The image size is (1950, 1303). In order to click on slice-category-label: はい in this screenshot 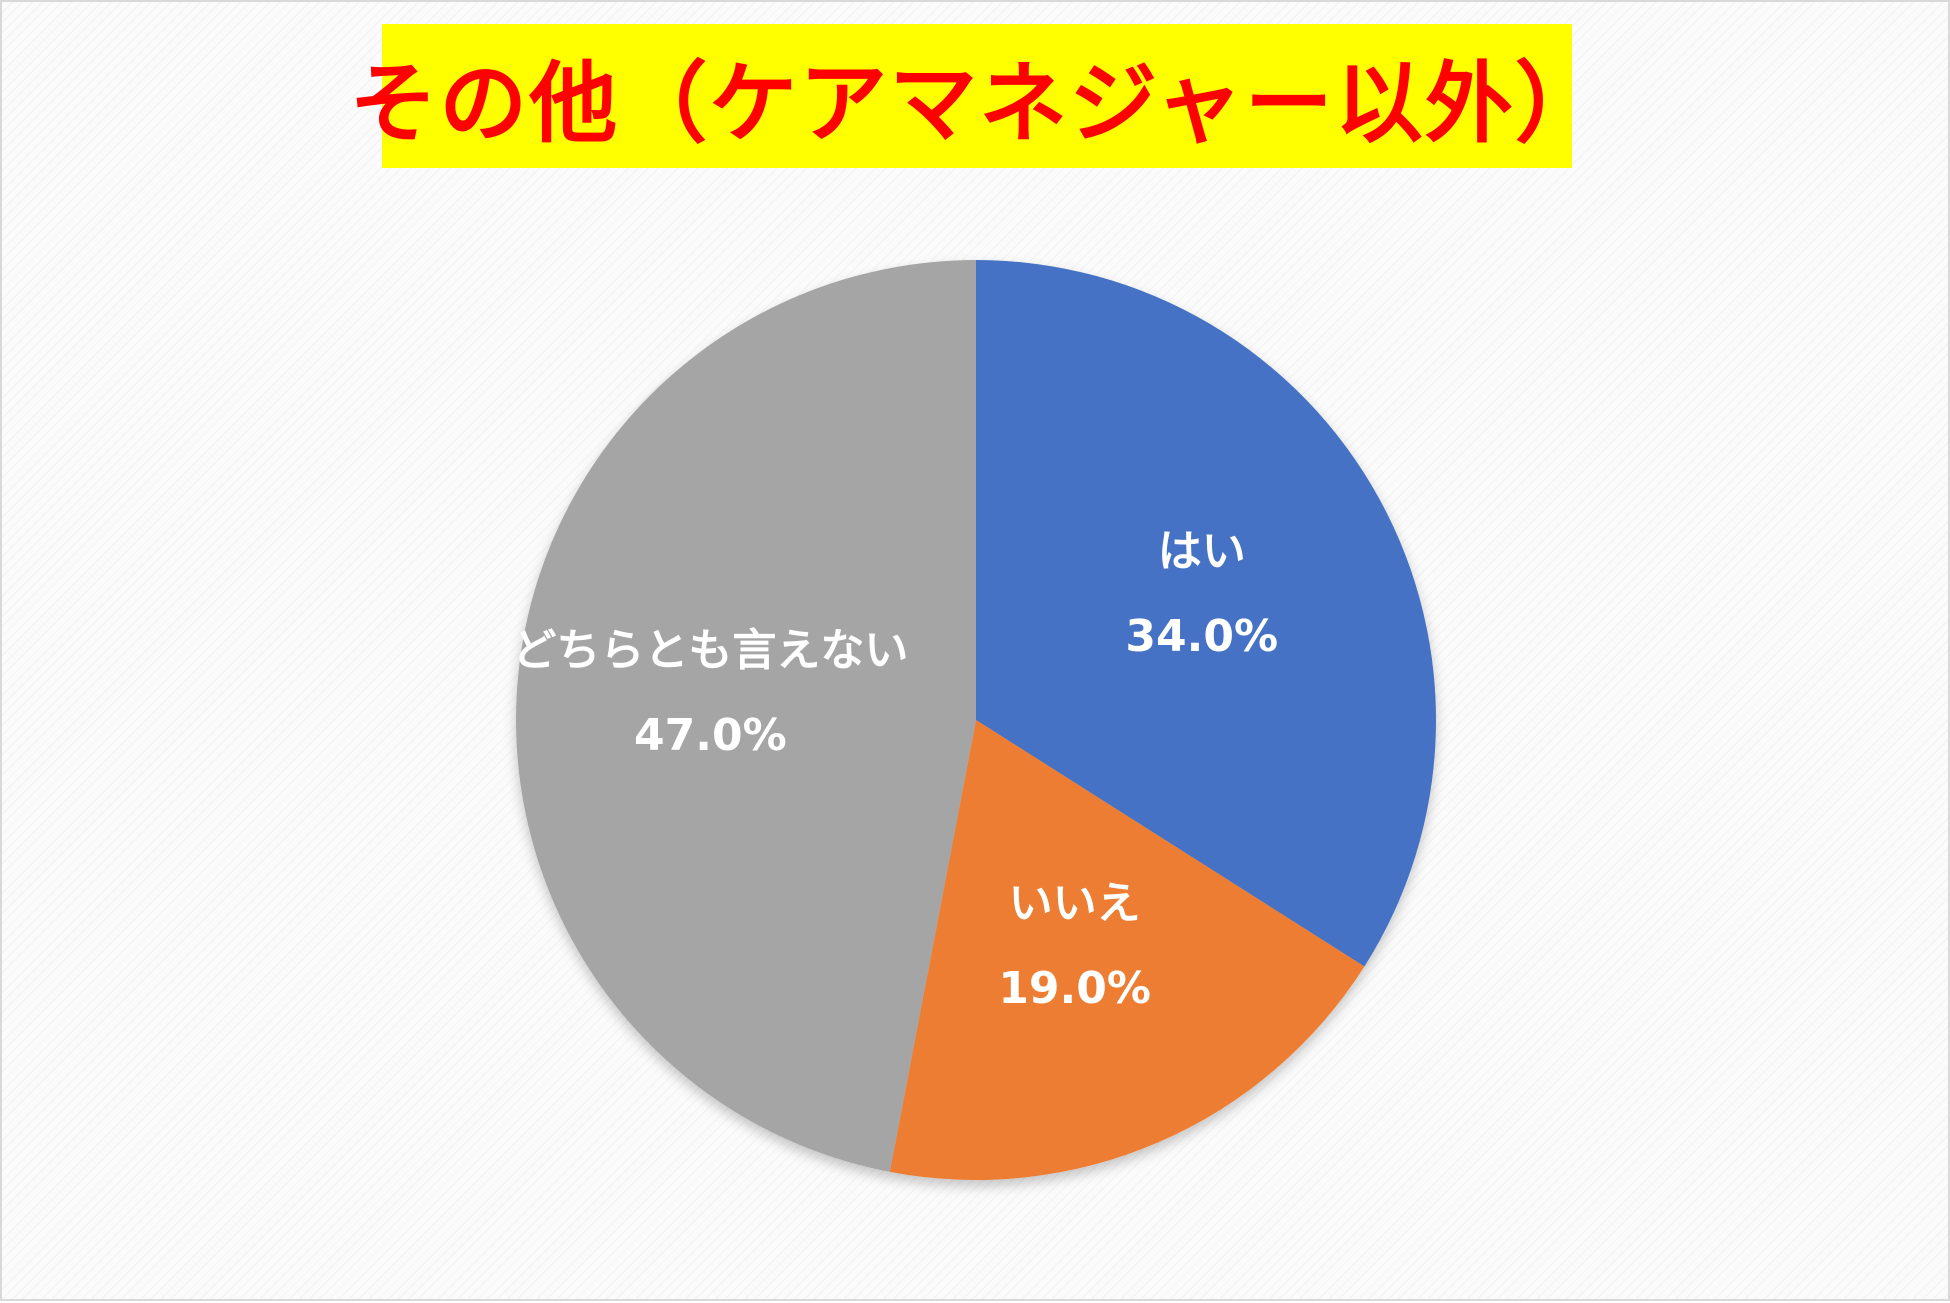, I will do `click(1202, 551)`.